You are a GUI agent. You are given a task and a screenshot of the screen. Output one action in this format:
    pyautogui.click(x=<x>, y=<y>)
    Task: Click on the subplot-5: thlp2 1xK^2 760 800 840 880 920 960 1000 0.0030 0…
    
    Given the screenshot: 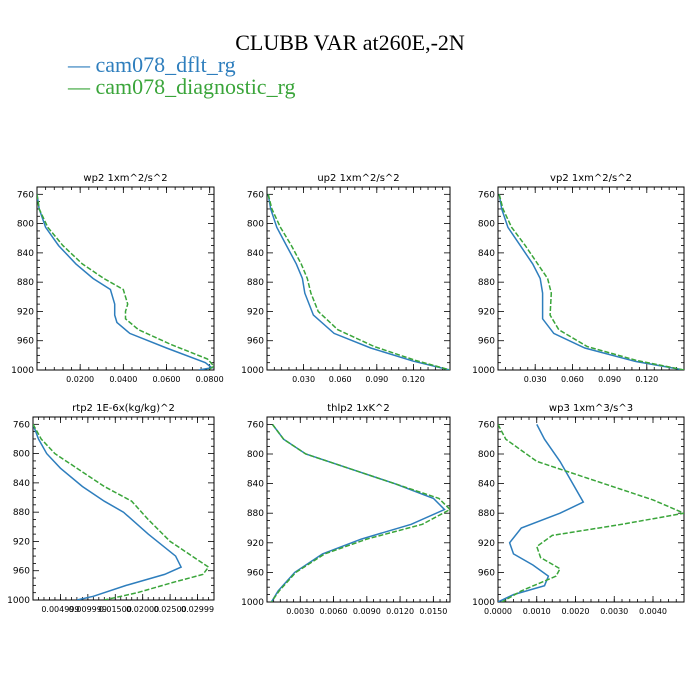 What is the action you would take?
    pyautogui.click(x=346, y=509)
    